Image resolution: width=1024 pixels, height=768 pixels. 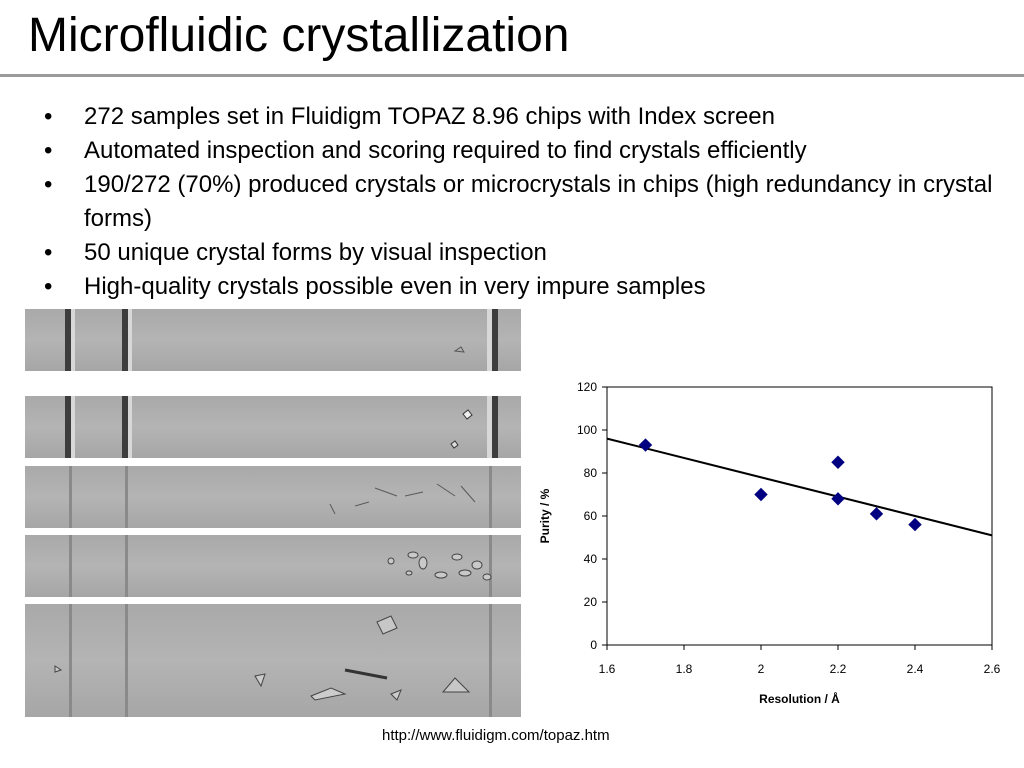 I want to click on y-tick-label: 100, so click(x=587, y=430).